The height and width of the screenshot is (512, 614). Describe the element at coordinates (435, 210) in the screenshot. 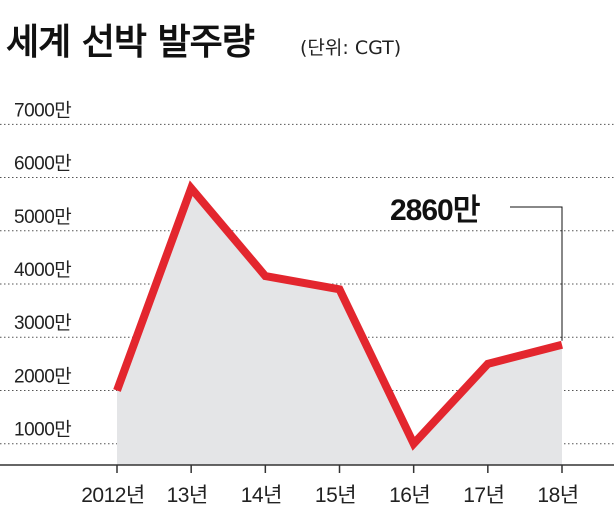

I see `callout-label: 2860만` at that location.